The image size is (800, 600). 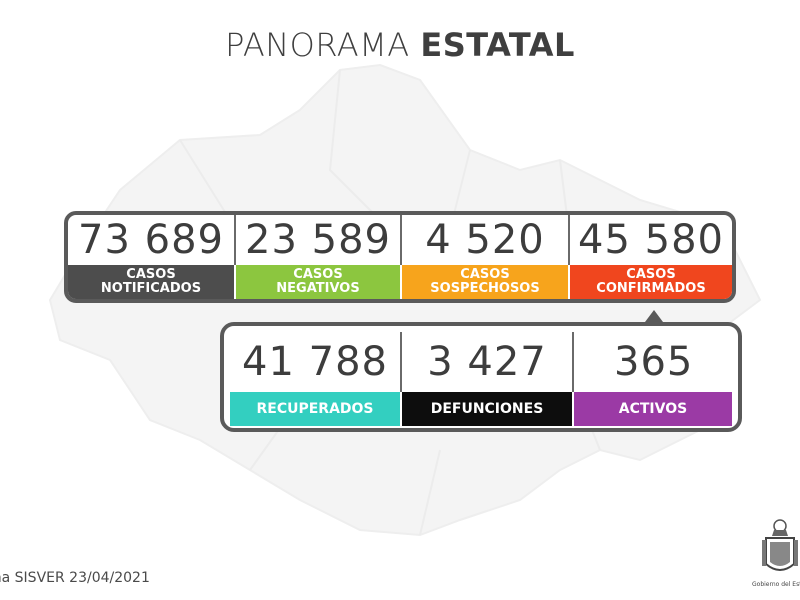 I want to click on stat-label: CASOS CONFIRMADOS, so click(x=651, y=282).